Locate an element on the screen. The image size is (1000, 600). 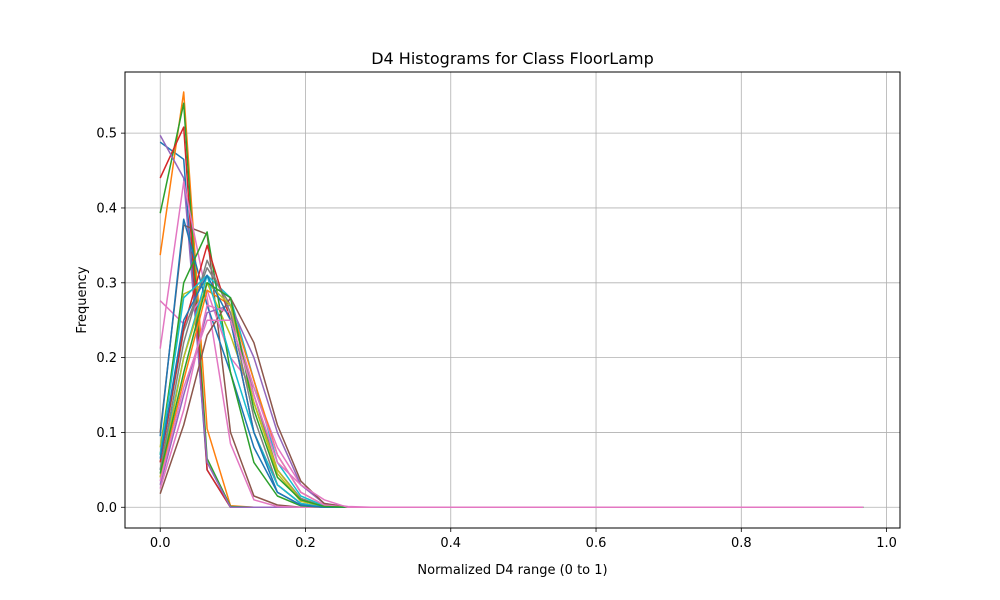
x-tick-label: 0.8 is located at coordinates (741, 543).